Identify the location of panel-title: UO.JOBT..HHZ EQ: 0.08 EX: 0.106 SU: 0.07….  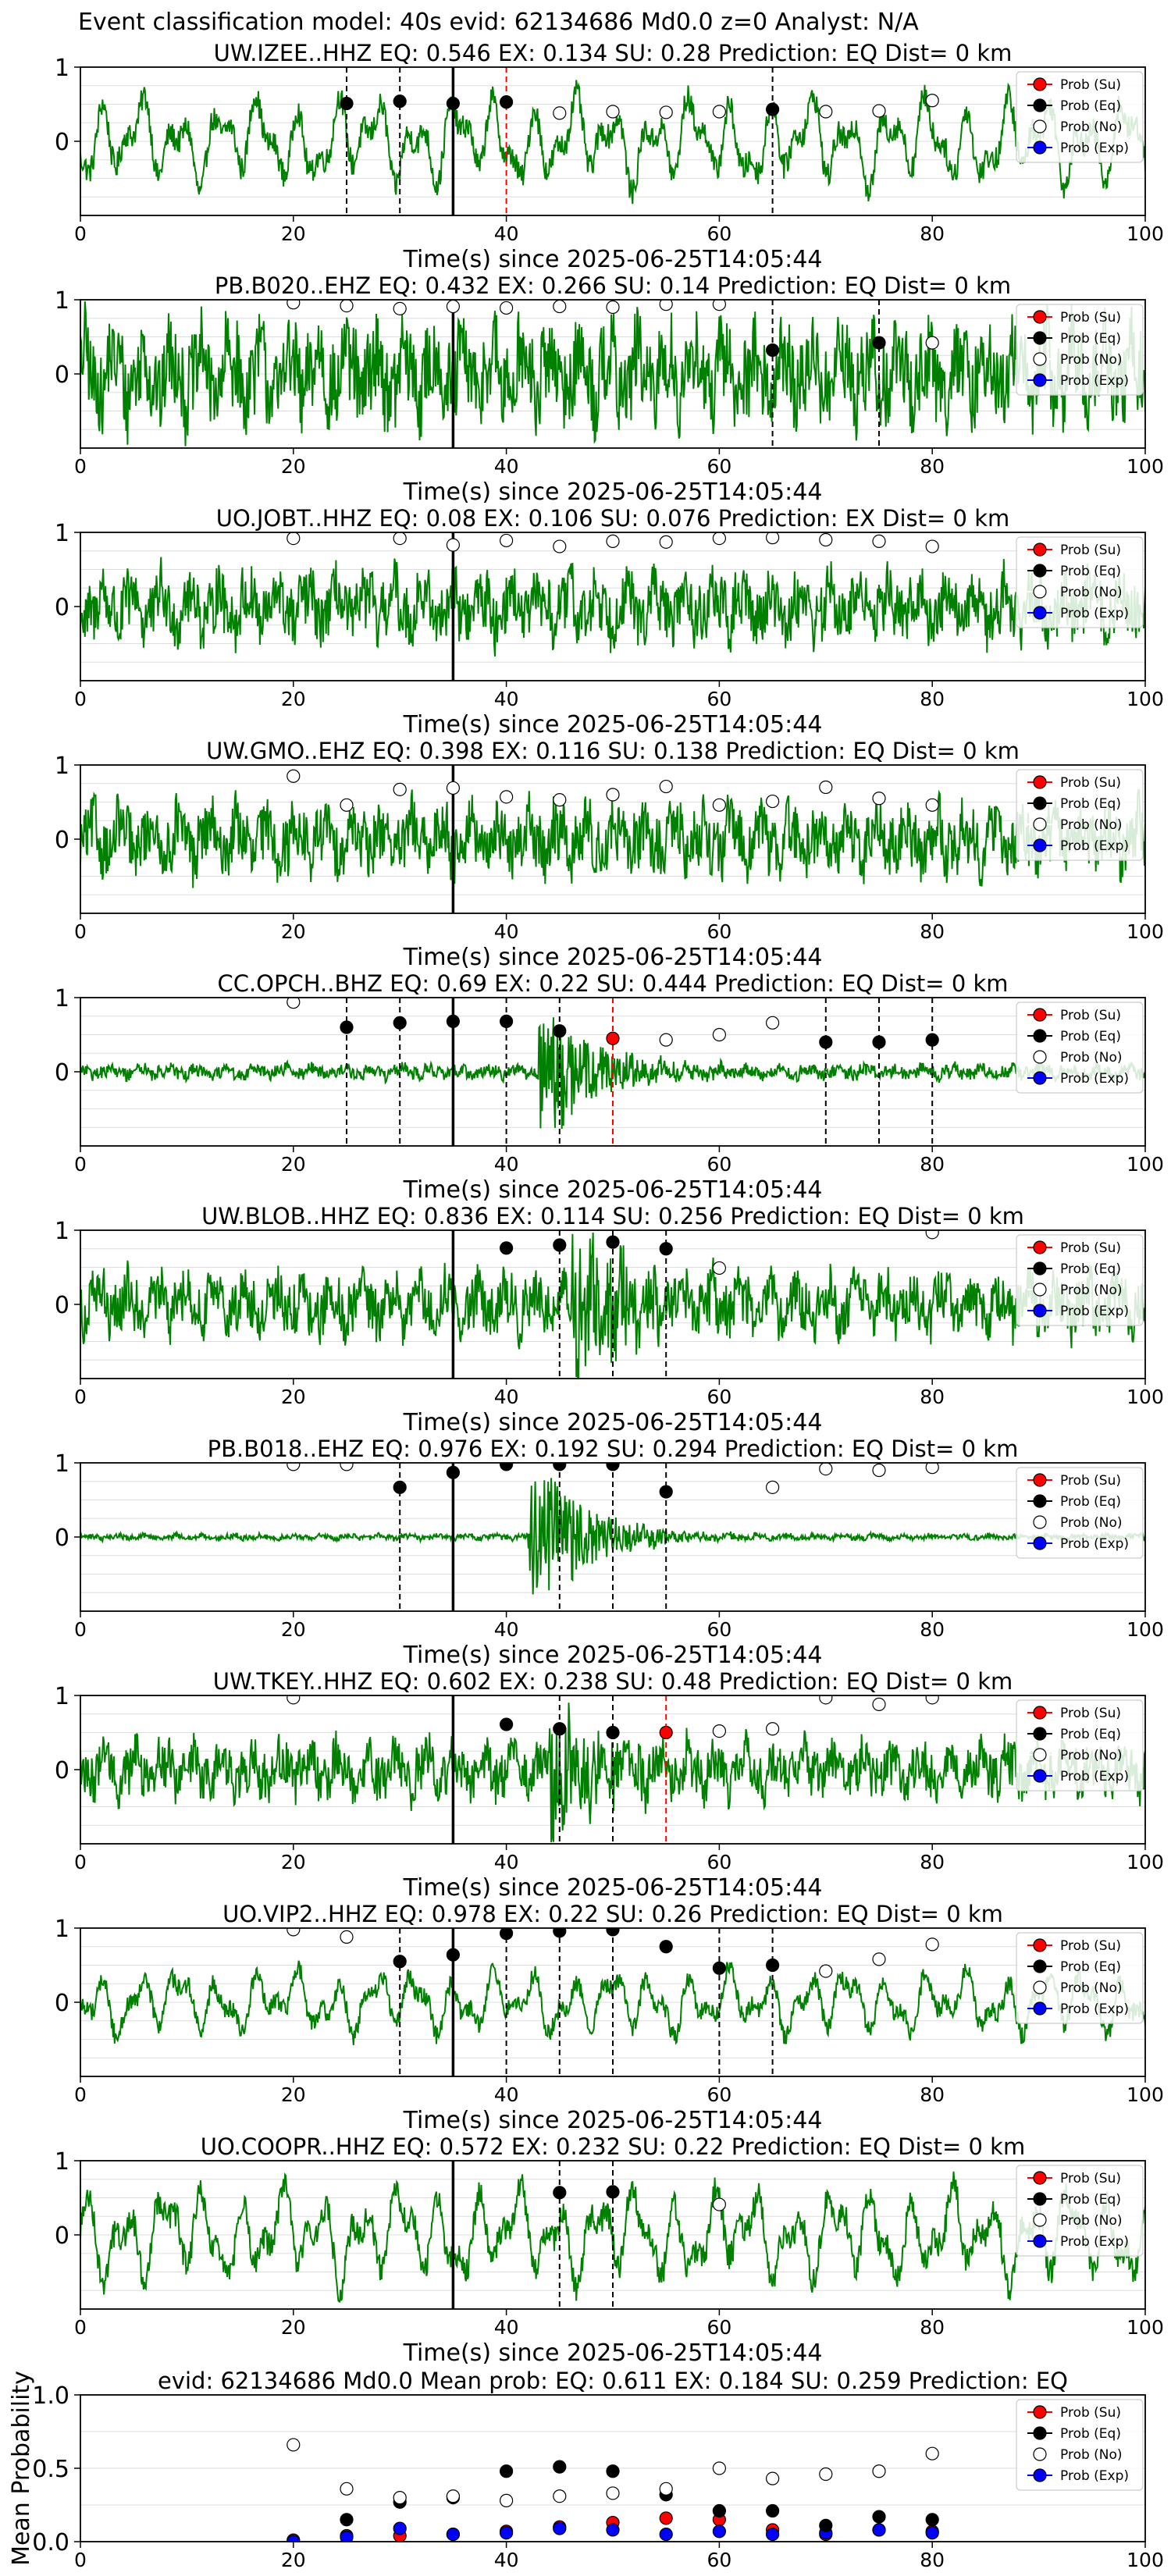
(613, 518).